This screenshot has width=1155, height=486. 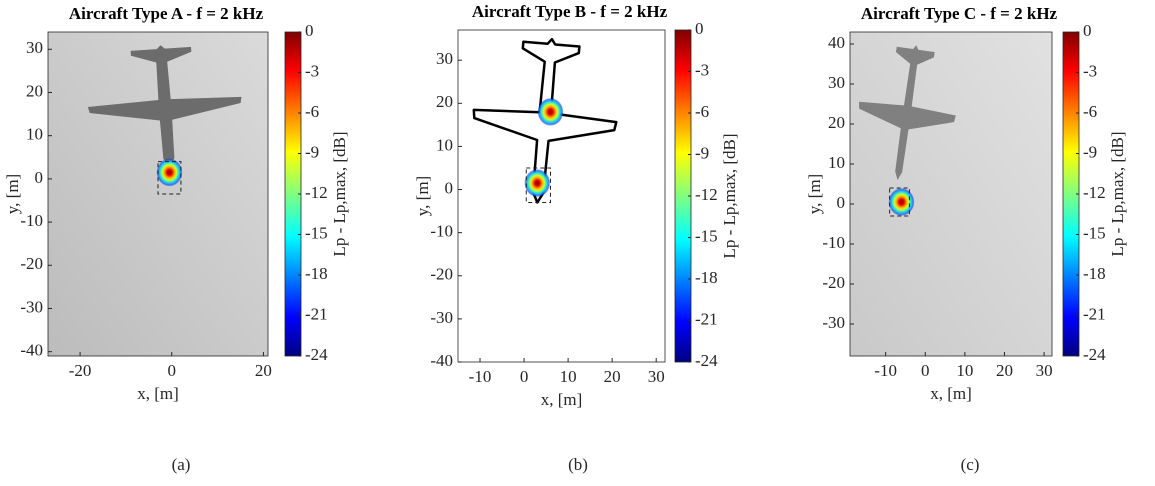 What do you see at coordinates (570, 11) in the screenshot?
I see `chart-title: Aircraft Type B - f = 2 kHz` at bounding box center [570, 11].